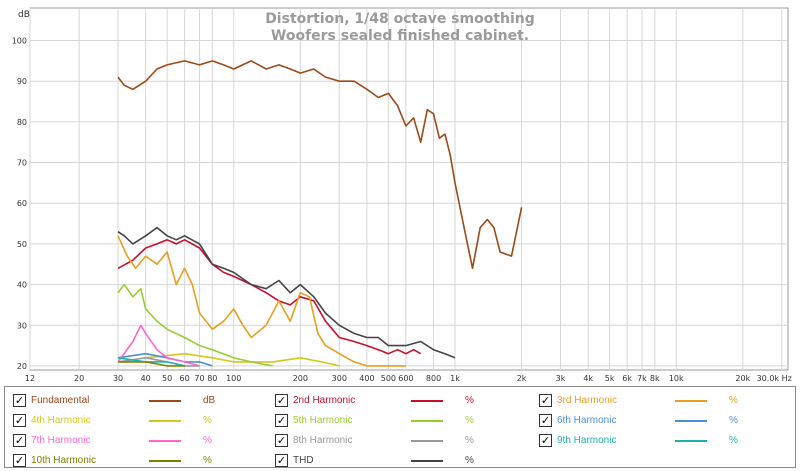 This screenshot has width=800, height=471. I want to click on legend-label: 10th Harmonic, so click(64, 460).